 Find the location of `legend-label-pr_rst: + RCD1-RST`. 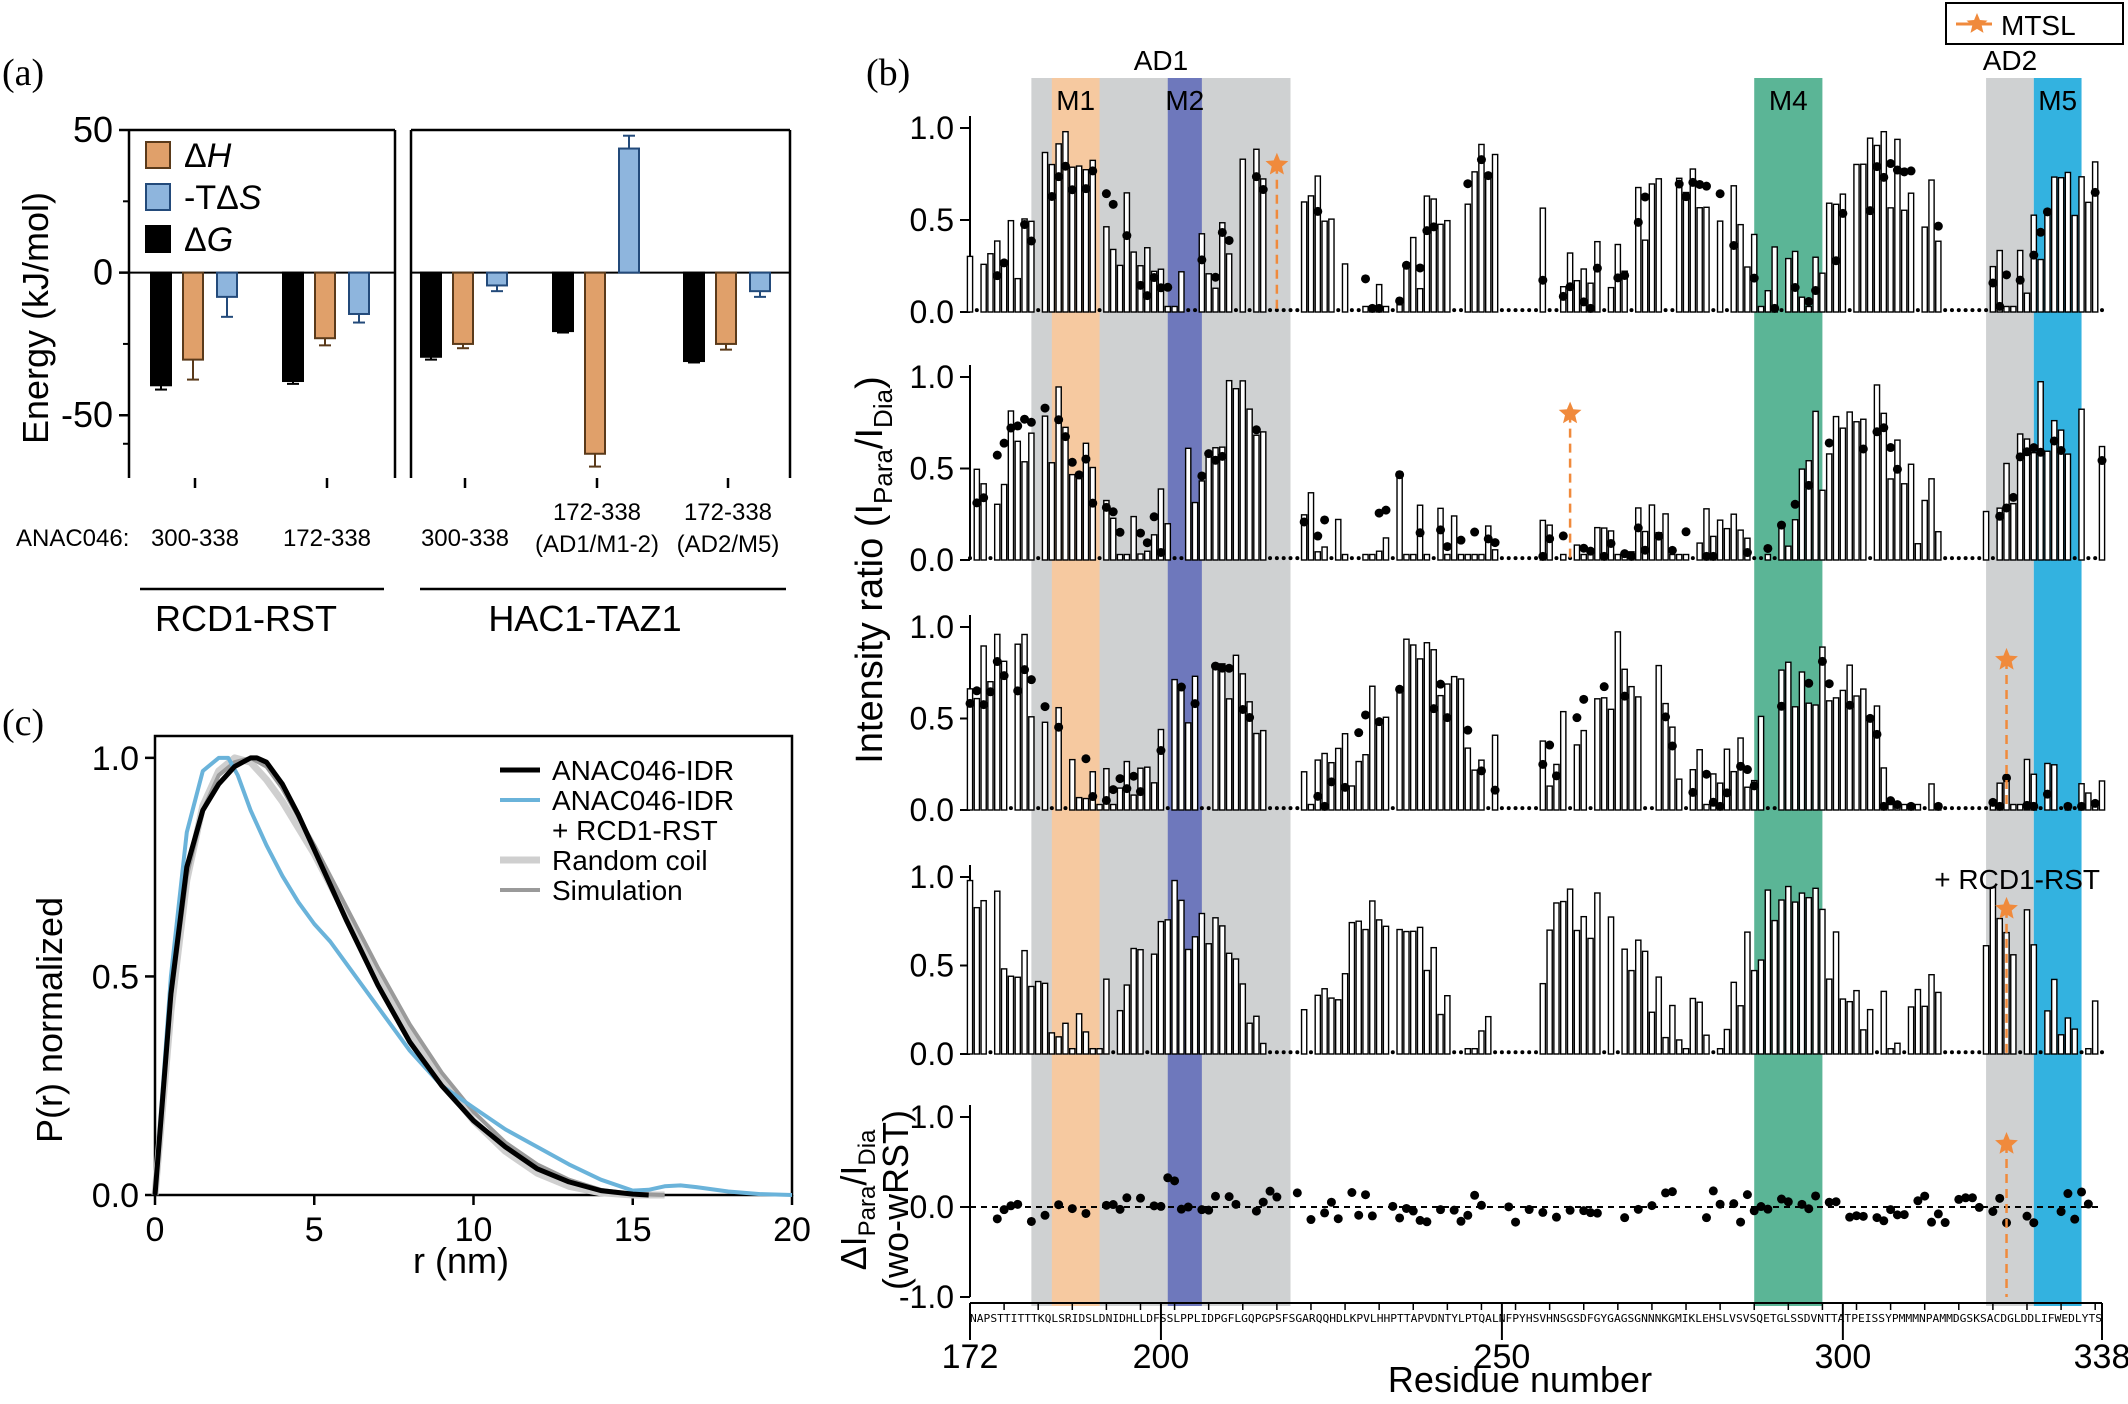

legend-label-pr_rst: + RCD1-RST is located at coordinates (635, 830).